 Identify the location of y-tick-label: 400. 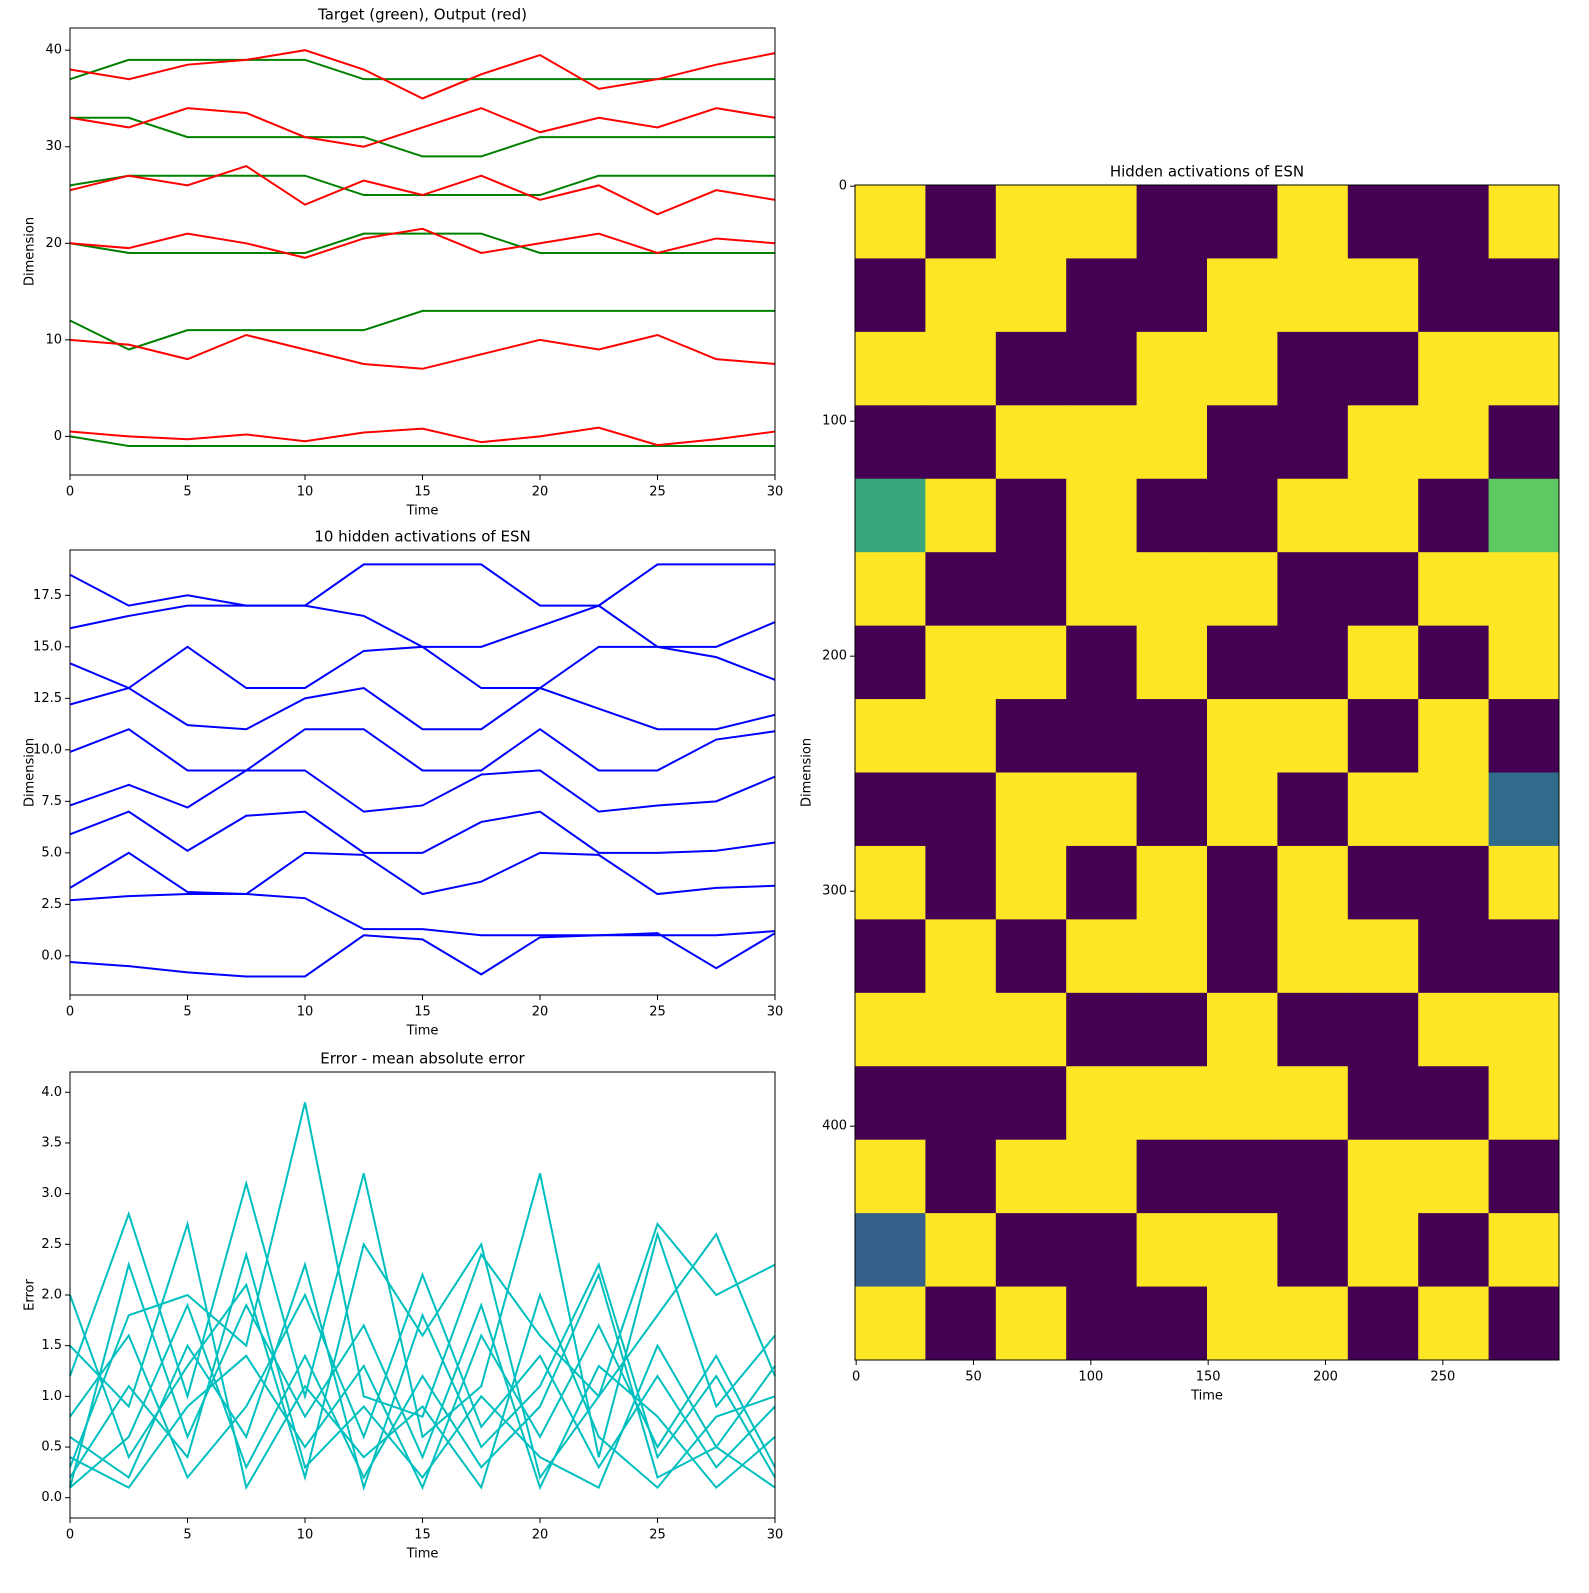
(834, 1126).